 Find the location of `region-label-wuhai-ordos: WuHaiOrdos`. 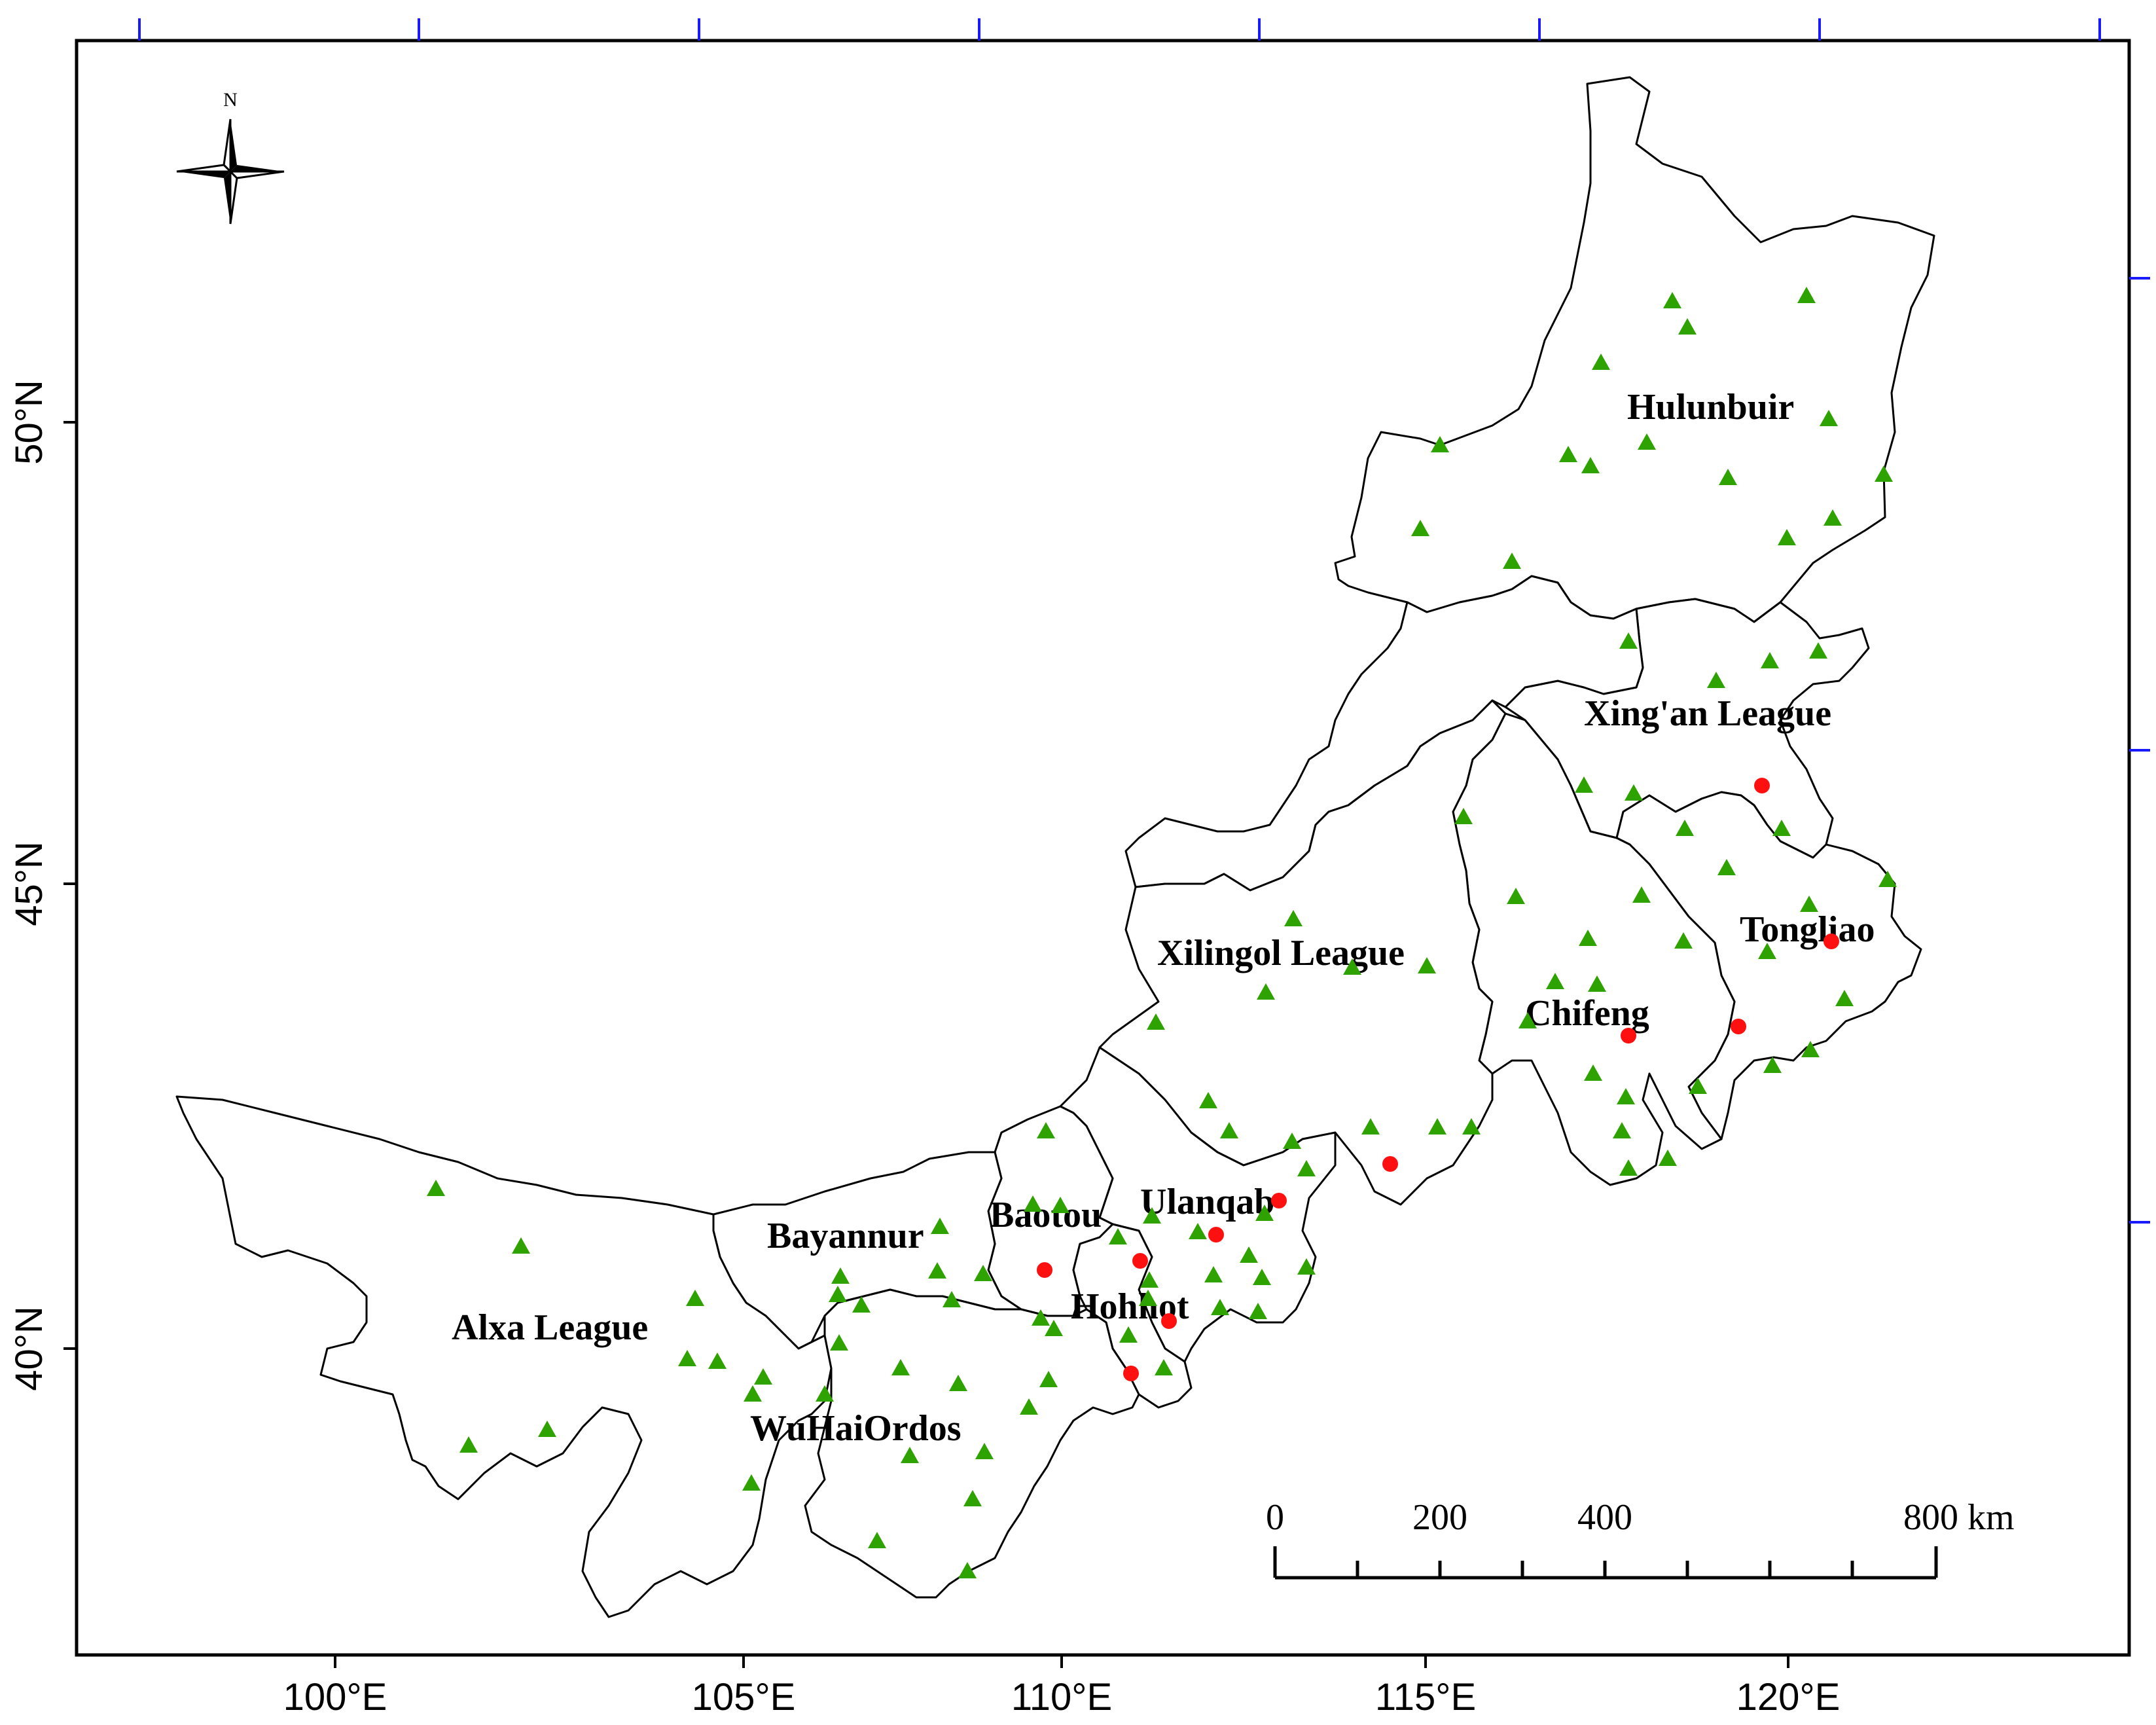

region-label-wuhai-ordos: WuHaiOrdos is located at coordinates (855, 1428).